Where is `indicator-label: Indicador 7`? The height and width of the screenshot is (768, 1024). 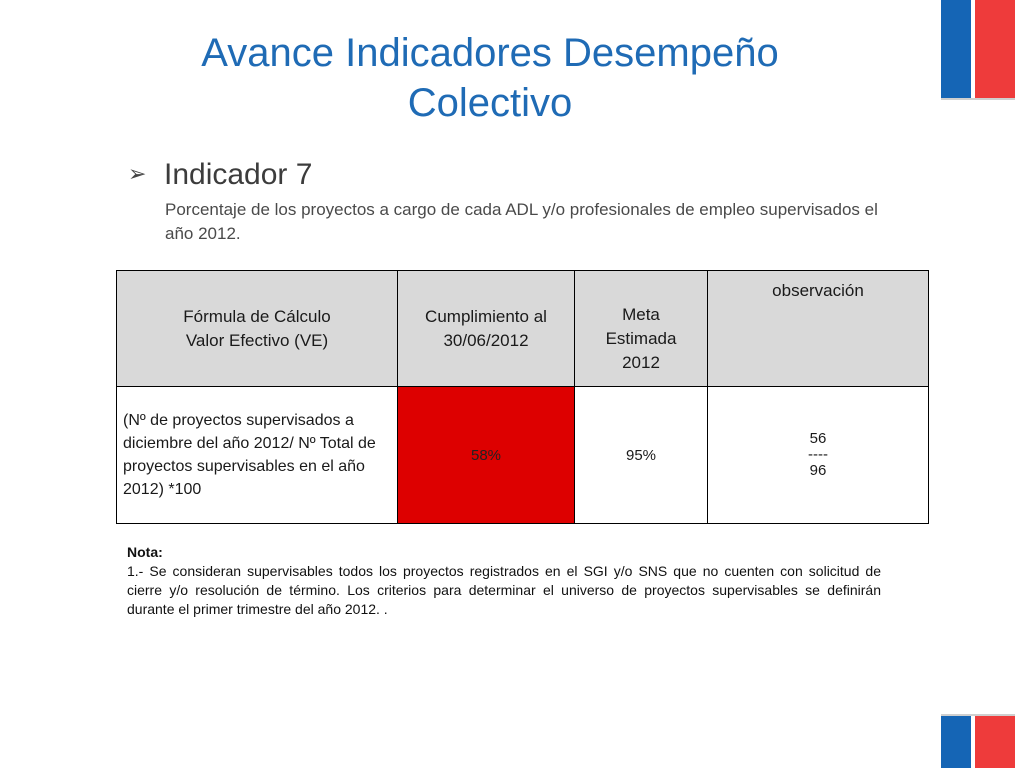 indicator-label: Indicador 7 is located at coordinates (238, 174).